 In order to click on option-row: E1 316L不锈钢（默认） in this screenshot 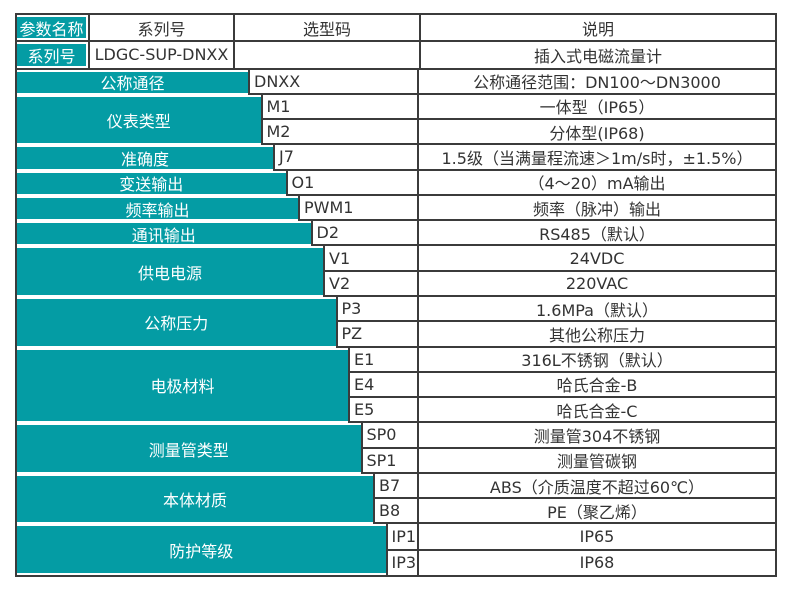, I will do `click(561, 360)`.